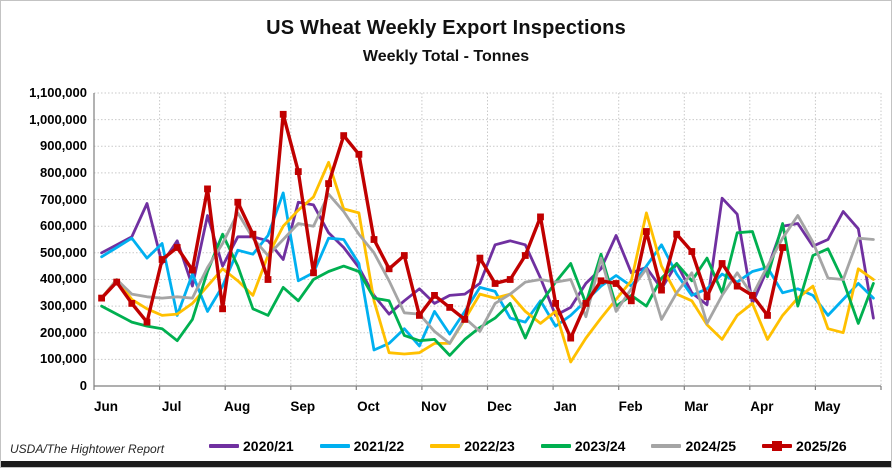 The image size is (892, 468). Describe the element at coordinates (499, 406) in the screenshot. I see `x-axis-label-dec: Dec` at that location.